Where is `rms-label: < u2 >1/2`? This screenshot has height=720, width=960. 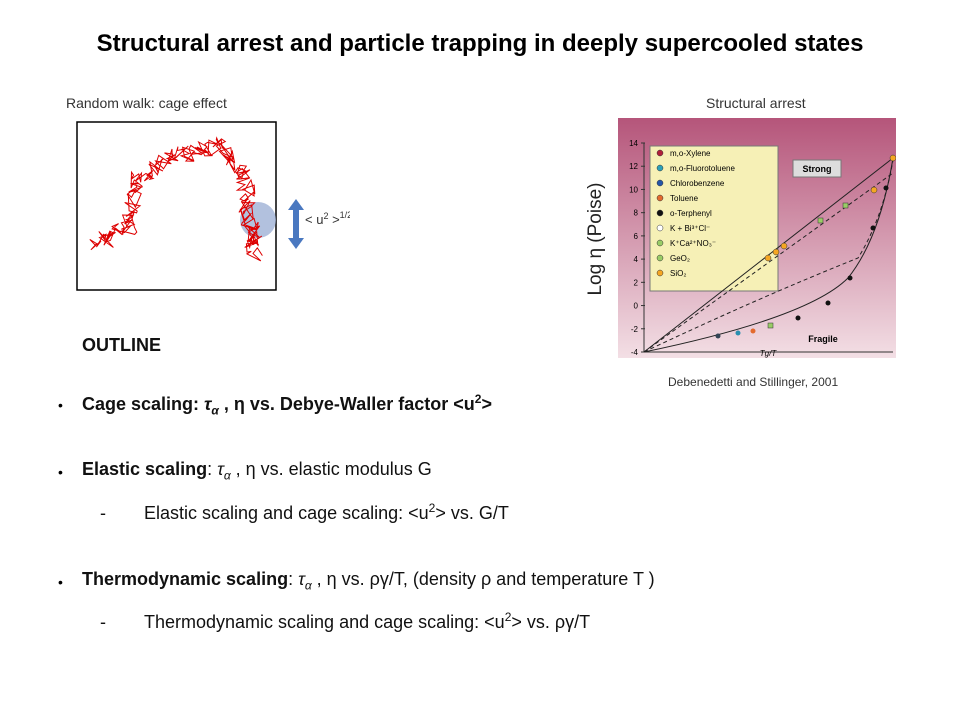 rms-label: < u2 >1/2 is located at coordinates (327, 218).